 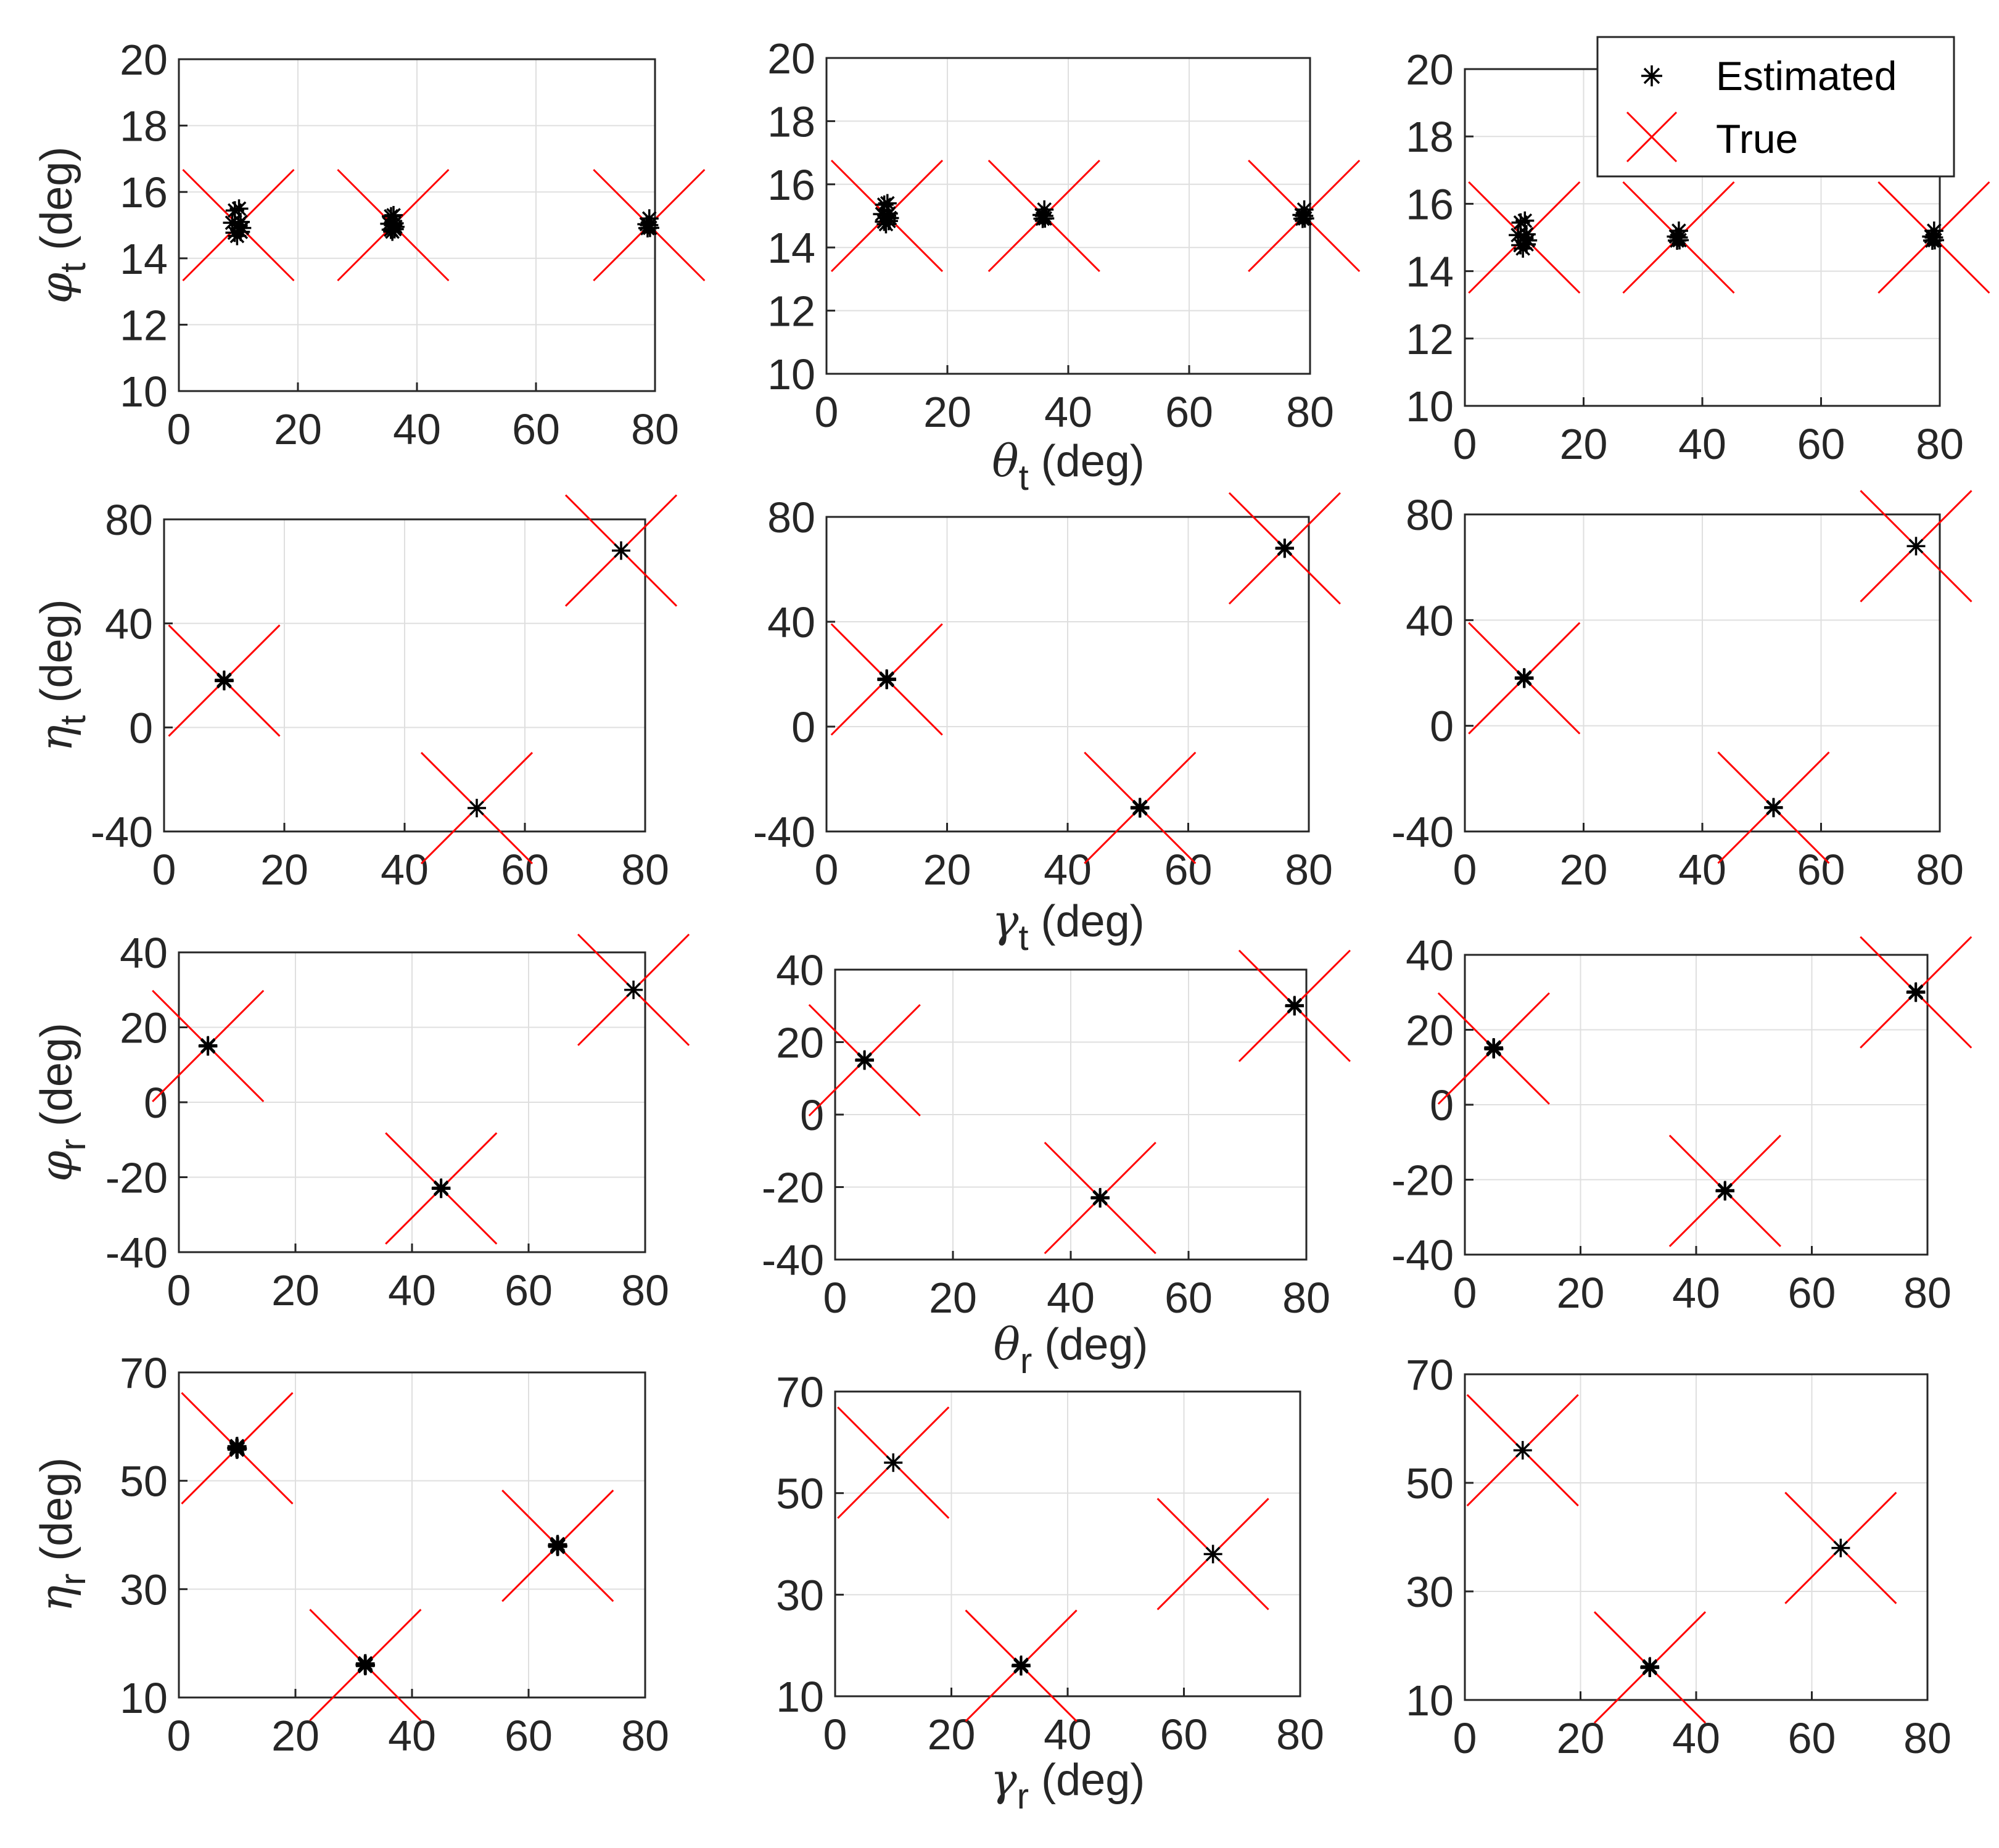 What do you see at coordinates (56, 738) in the screenshot?
I see `ylabel-symbol: η` at bounding box center [56, 738].